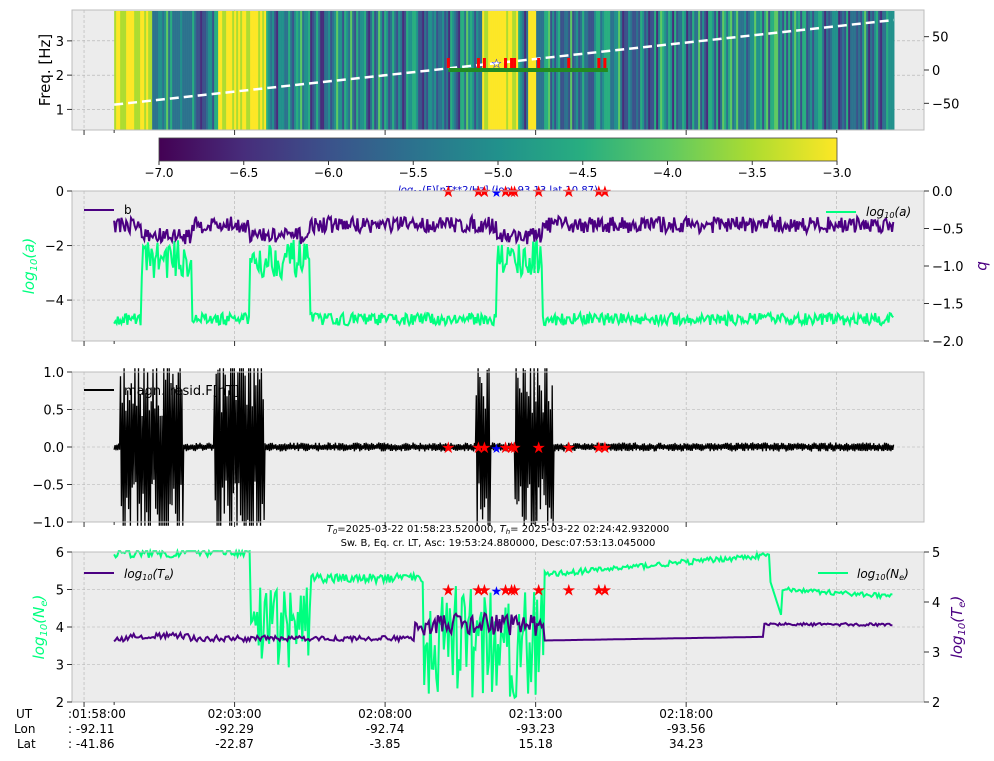 Image resolution: width=994 pixels, height=761 pixels. Describe the element at coordinates (44, 604) in the screenshot. I see `plasma-ylabel-sub2: e` at that location.